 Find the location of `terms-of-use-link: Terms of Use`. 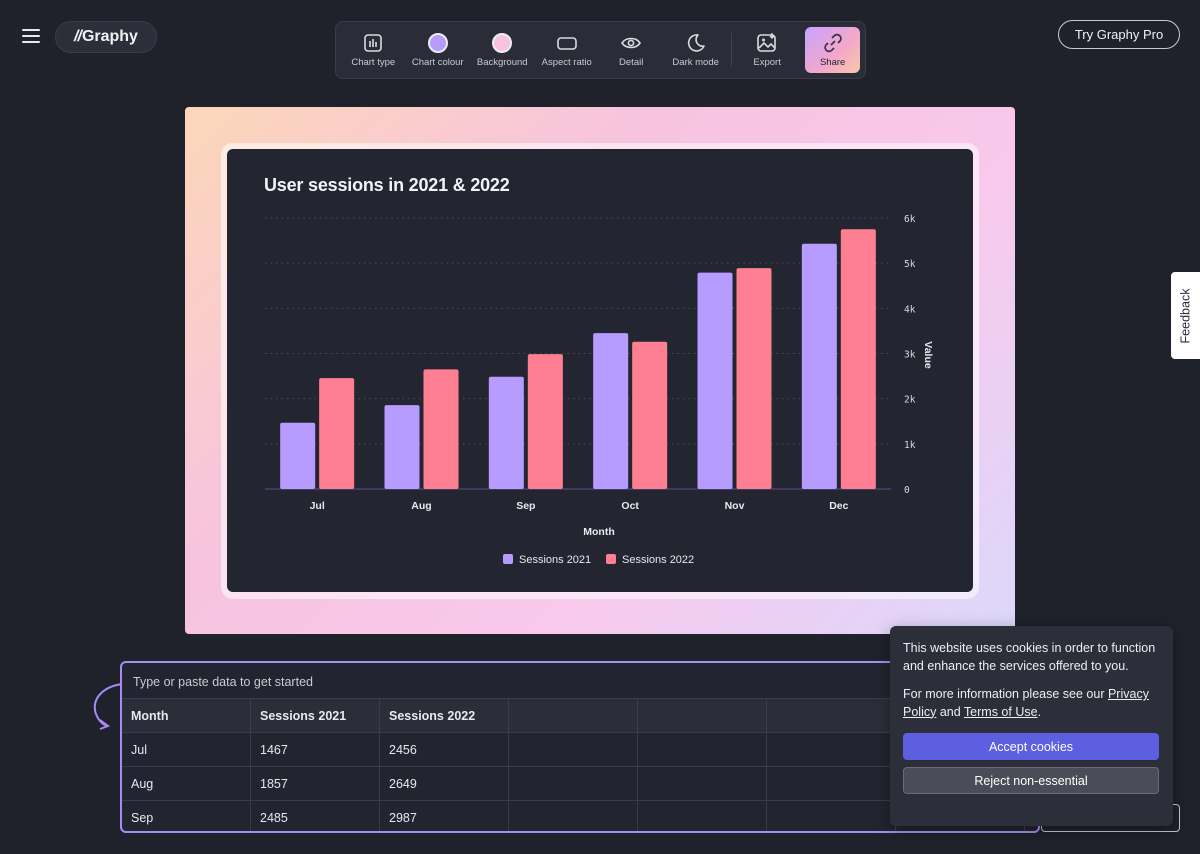

terms-of-use-link: Terms of Use is located at coordinates (1000, 711).